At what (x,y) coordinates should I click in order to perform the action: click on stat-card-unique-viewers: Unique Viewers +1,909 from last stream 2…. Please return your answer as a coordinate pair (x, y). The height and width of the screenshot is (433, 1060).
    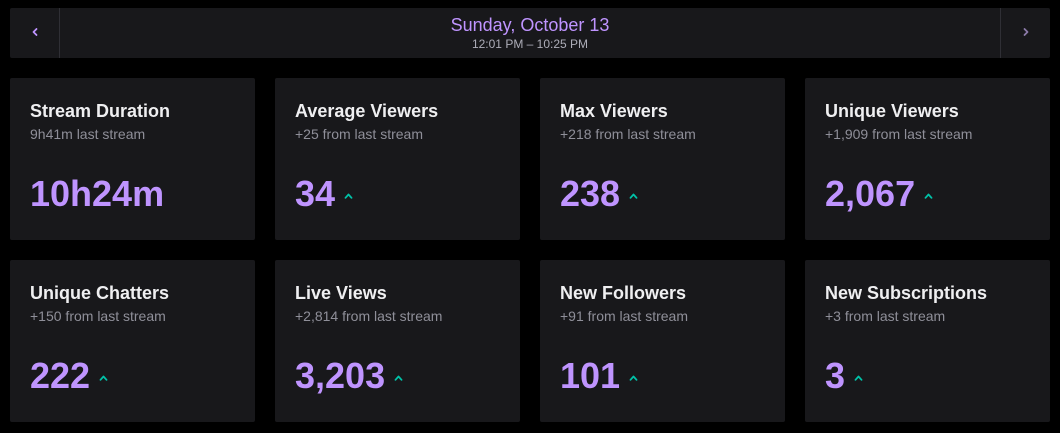
    Looking at the image, I should click on (927, 159).